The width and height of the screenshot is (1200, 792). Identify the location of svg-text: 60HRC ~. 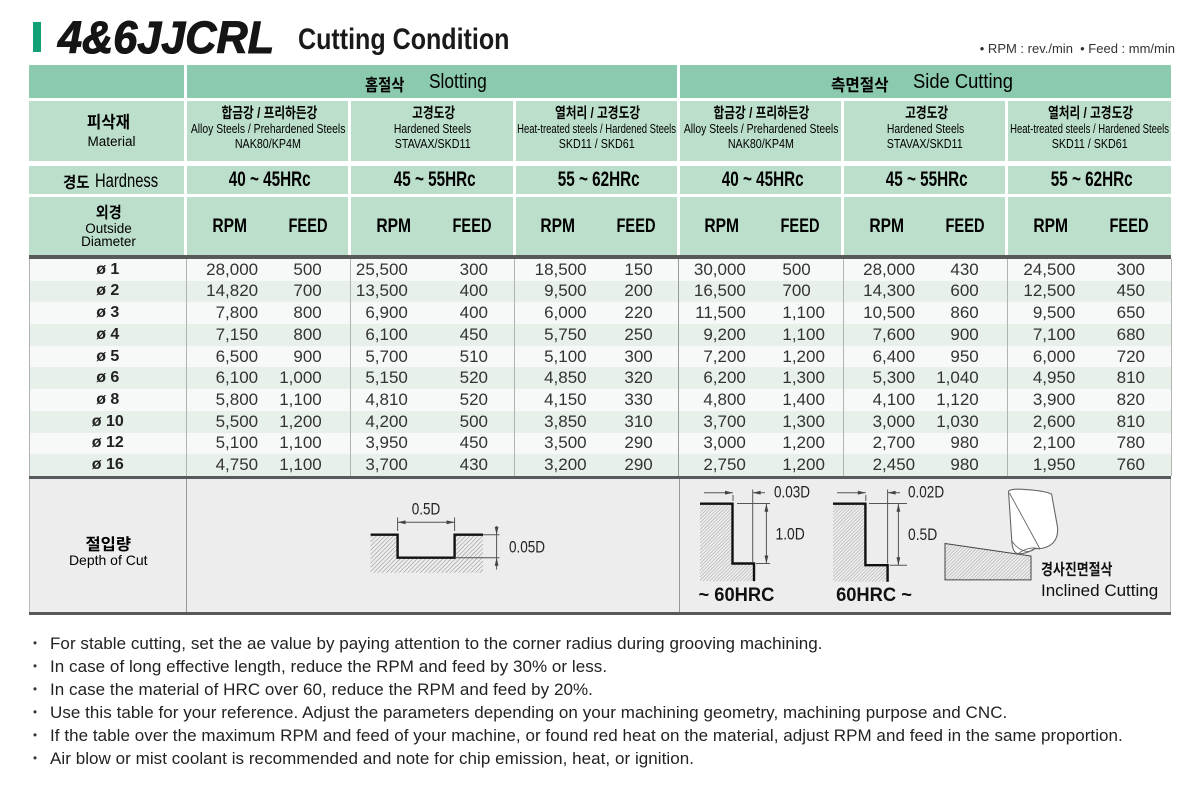
(874, 596).